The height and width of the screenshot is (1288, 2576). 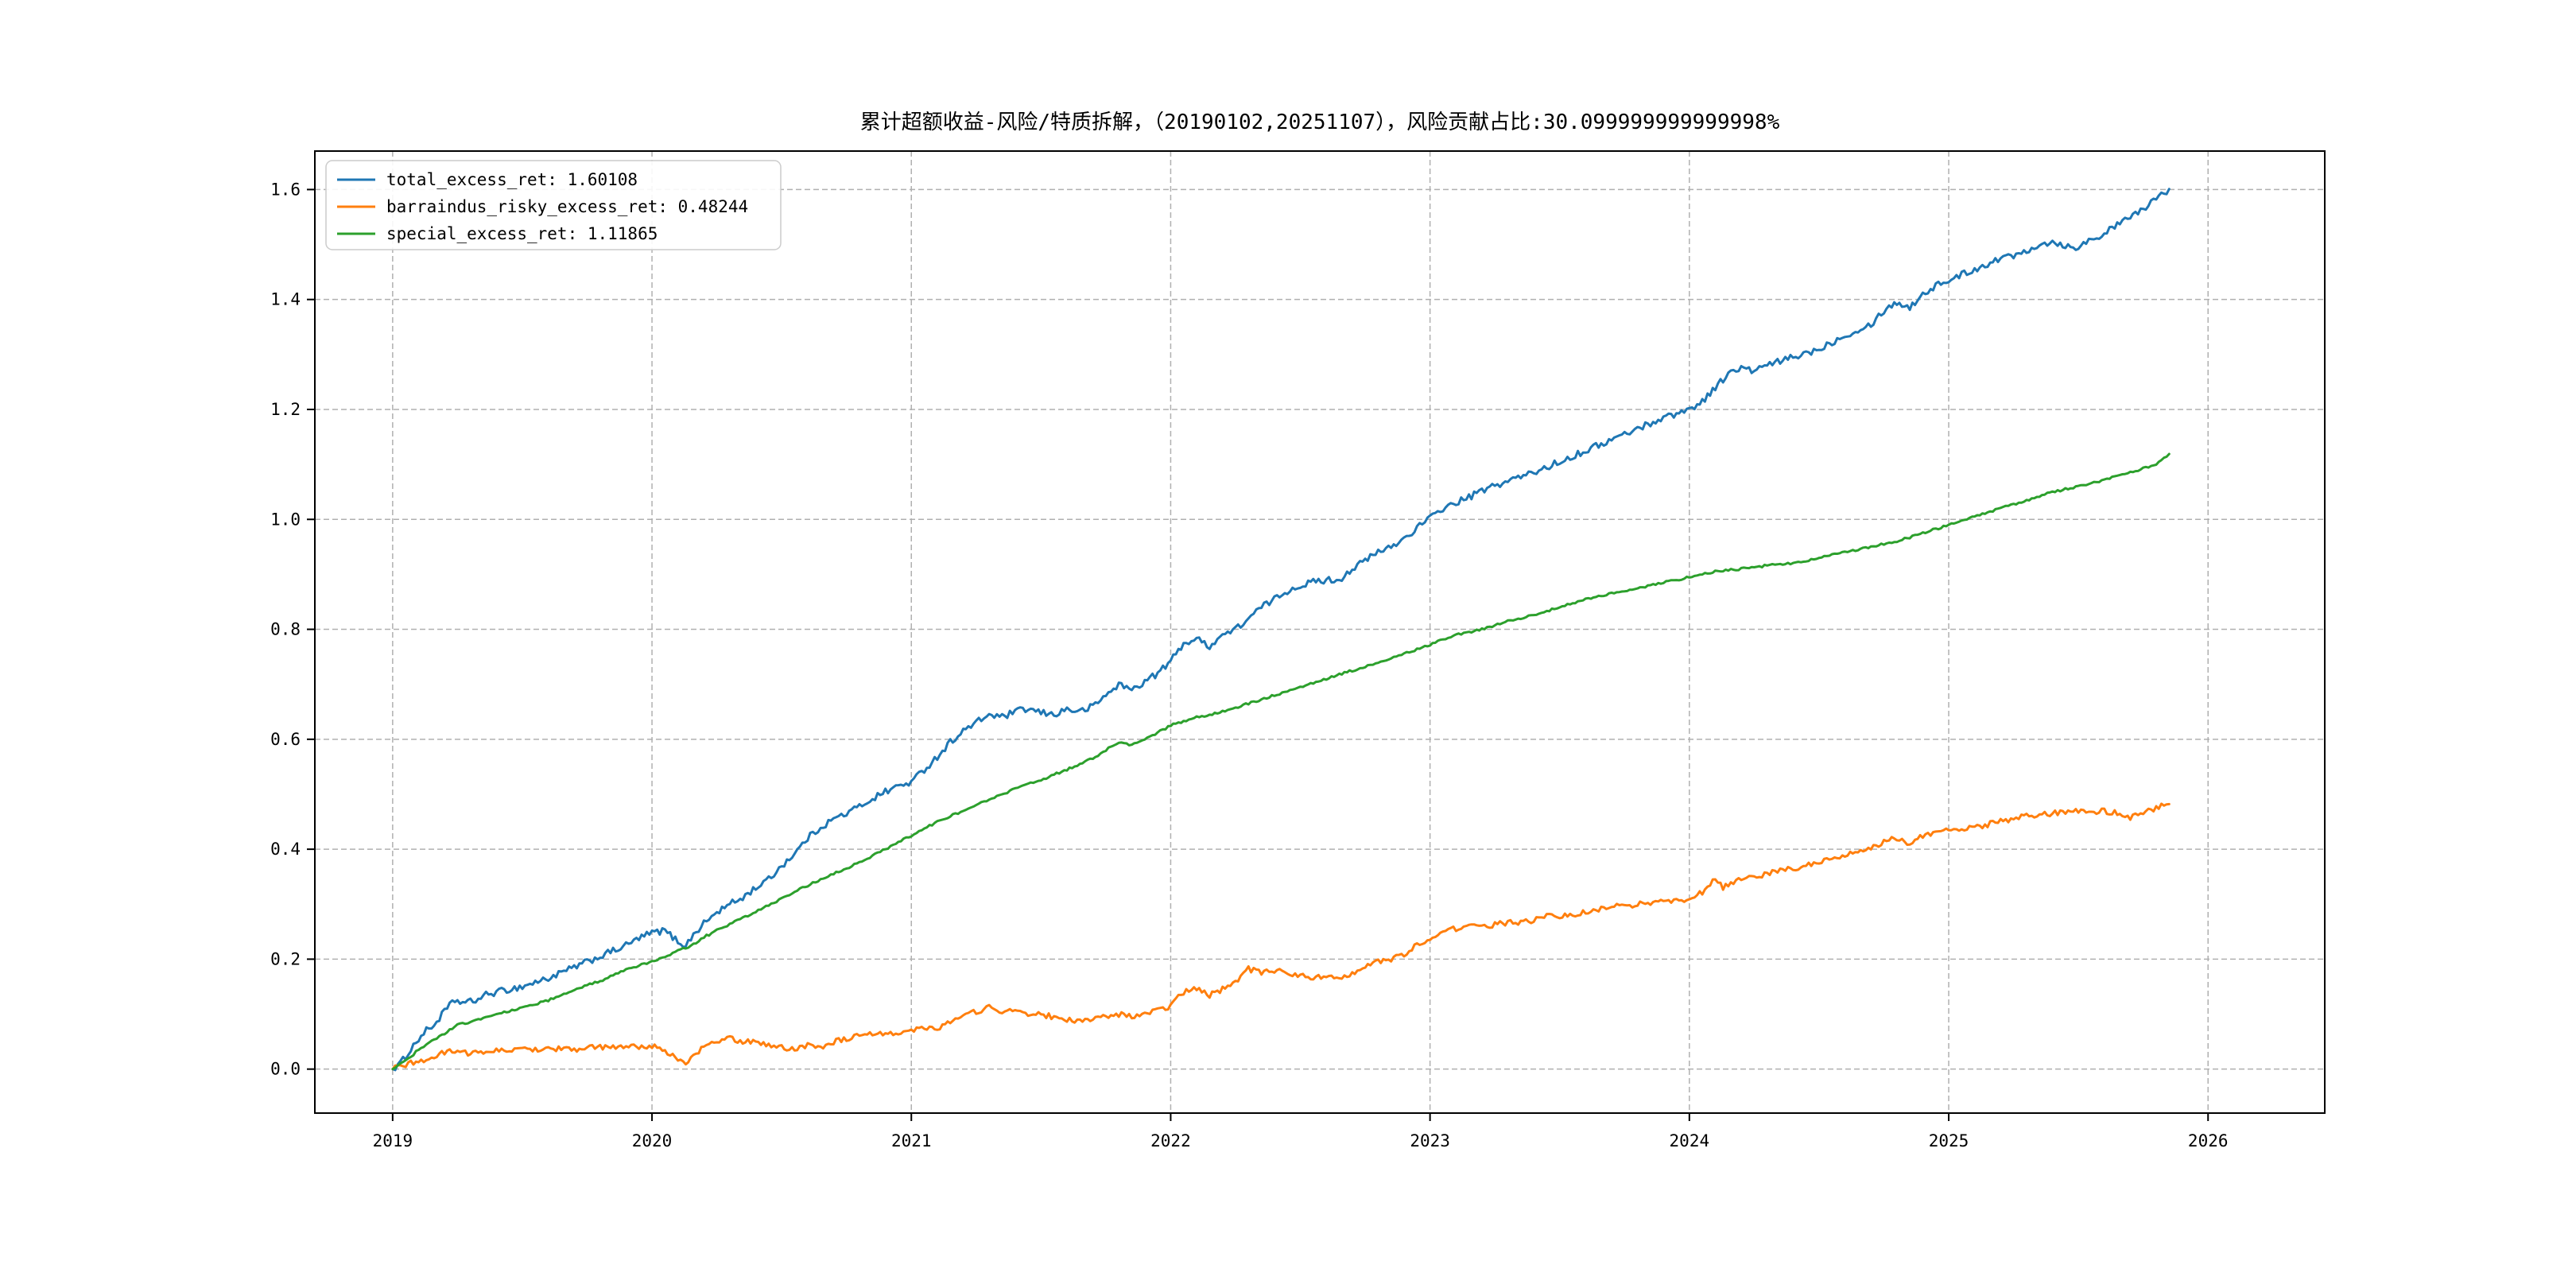 What do you see at coordinates (1281, 936) in the screenshot?
I see `series-line-barraindus_risky_excess_ret` at bounding box center [1281, 936].